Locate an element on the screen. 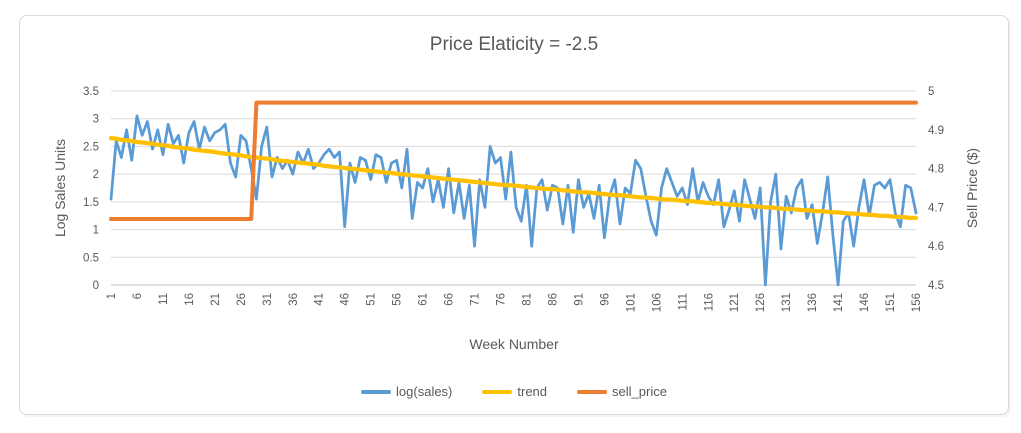 This screenshot has width=1021, height=433. y-left-tick-label: 3 is located at coordinates (96, 120).